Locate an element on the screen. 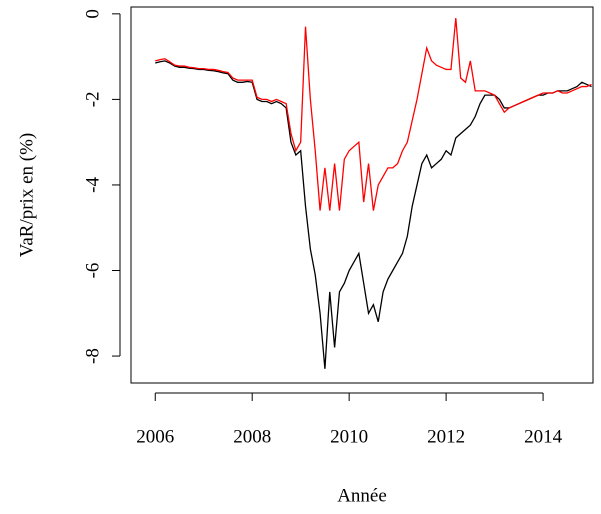 This screenshot has width=601, height=514. y-tick-label: 0 is located at coordinates (92, 14).